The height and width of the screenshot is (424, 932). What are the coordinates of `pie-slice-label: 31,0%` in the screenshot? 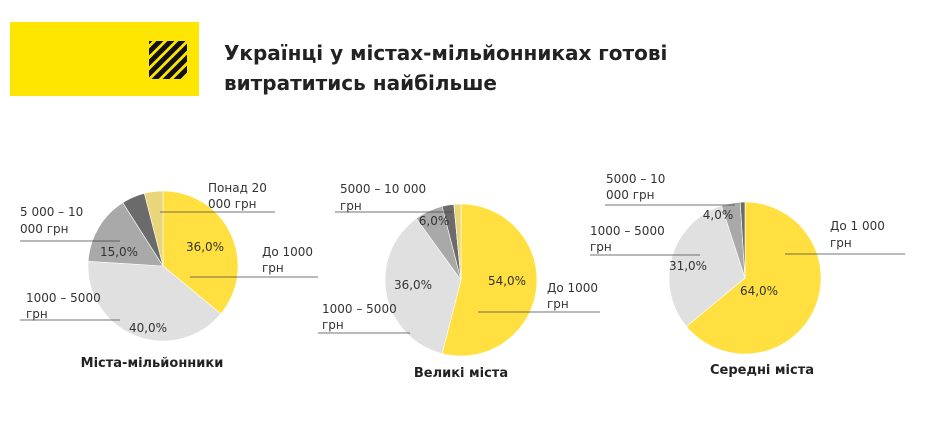 It's located at (688, 266).